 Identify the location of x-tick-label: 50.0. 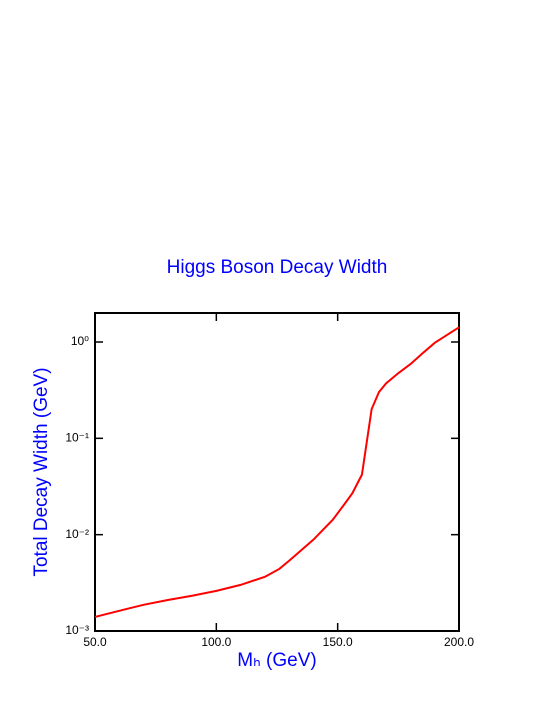
(95, 642).